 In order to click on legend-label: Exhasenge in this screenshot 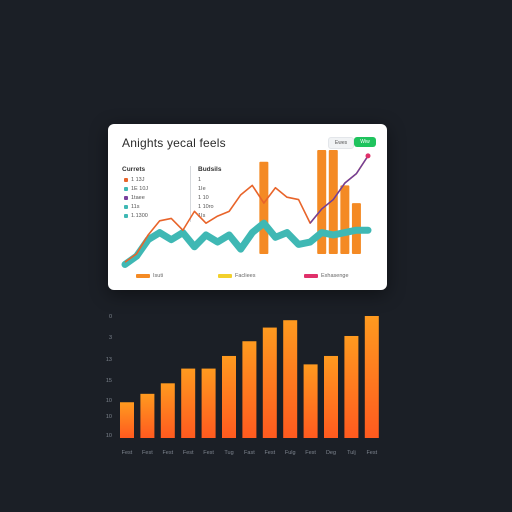, I will do `click(335, 276)`.